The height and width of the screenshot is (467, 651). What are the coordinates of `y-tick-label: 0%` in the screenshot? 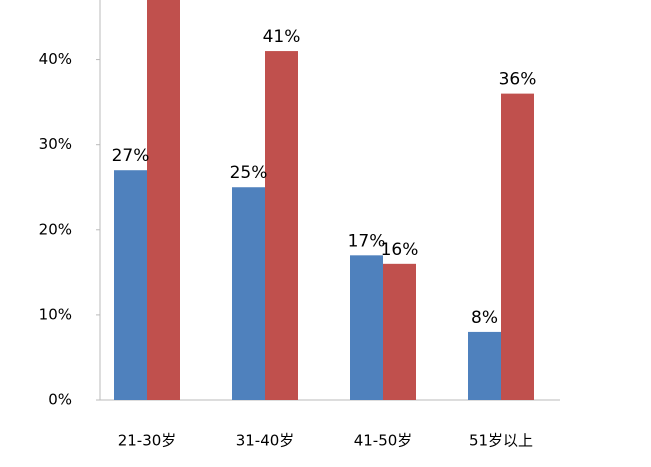 It's located at (60, 400).